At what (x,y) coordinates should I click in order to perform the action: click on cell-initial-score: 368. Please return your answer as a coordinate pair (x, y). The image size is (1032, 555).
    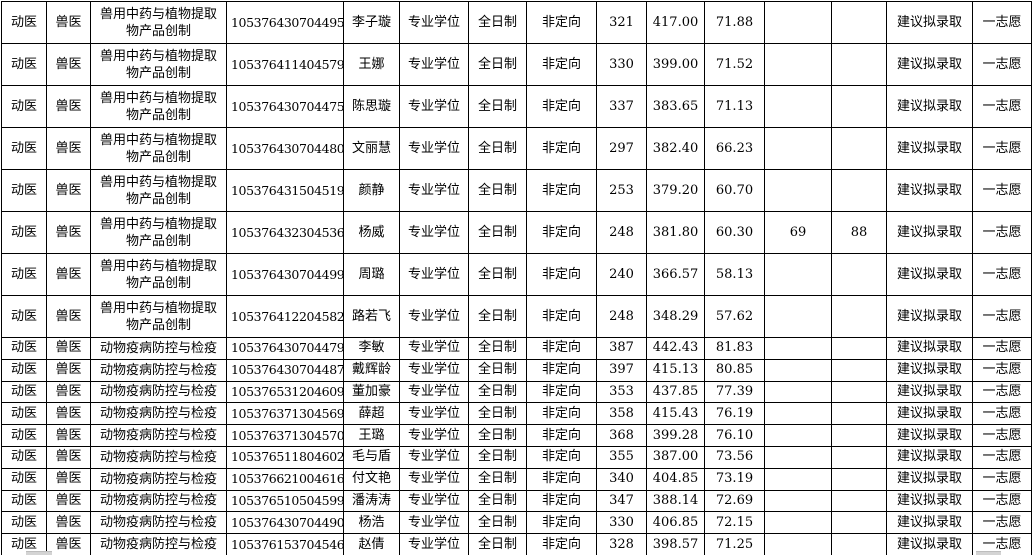
    Looking at the image, I should click on (621, 435).